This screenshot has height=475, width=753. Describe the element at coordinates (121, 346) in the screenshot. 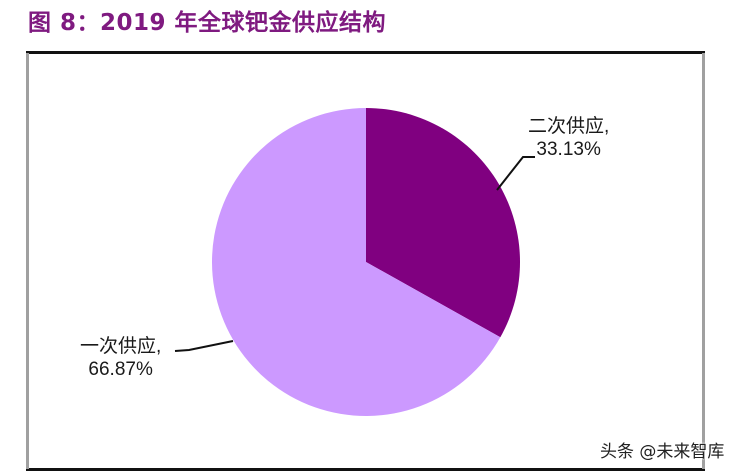

I see `slice-label-primary-name: 一次供应,` at that location.